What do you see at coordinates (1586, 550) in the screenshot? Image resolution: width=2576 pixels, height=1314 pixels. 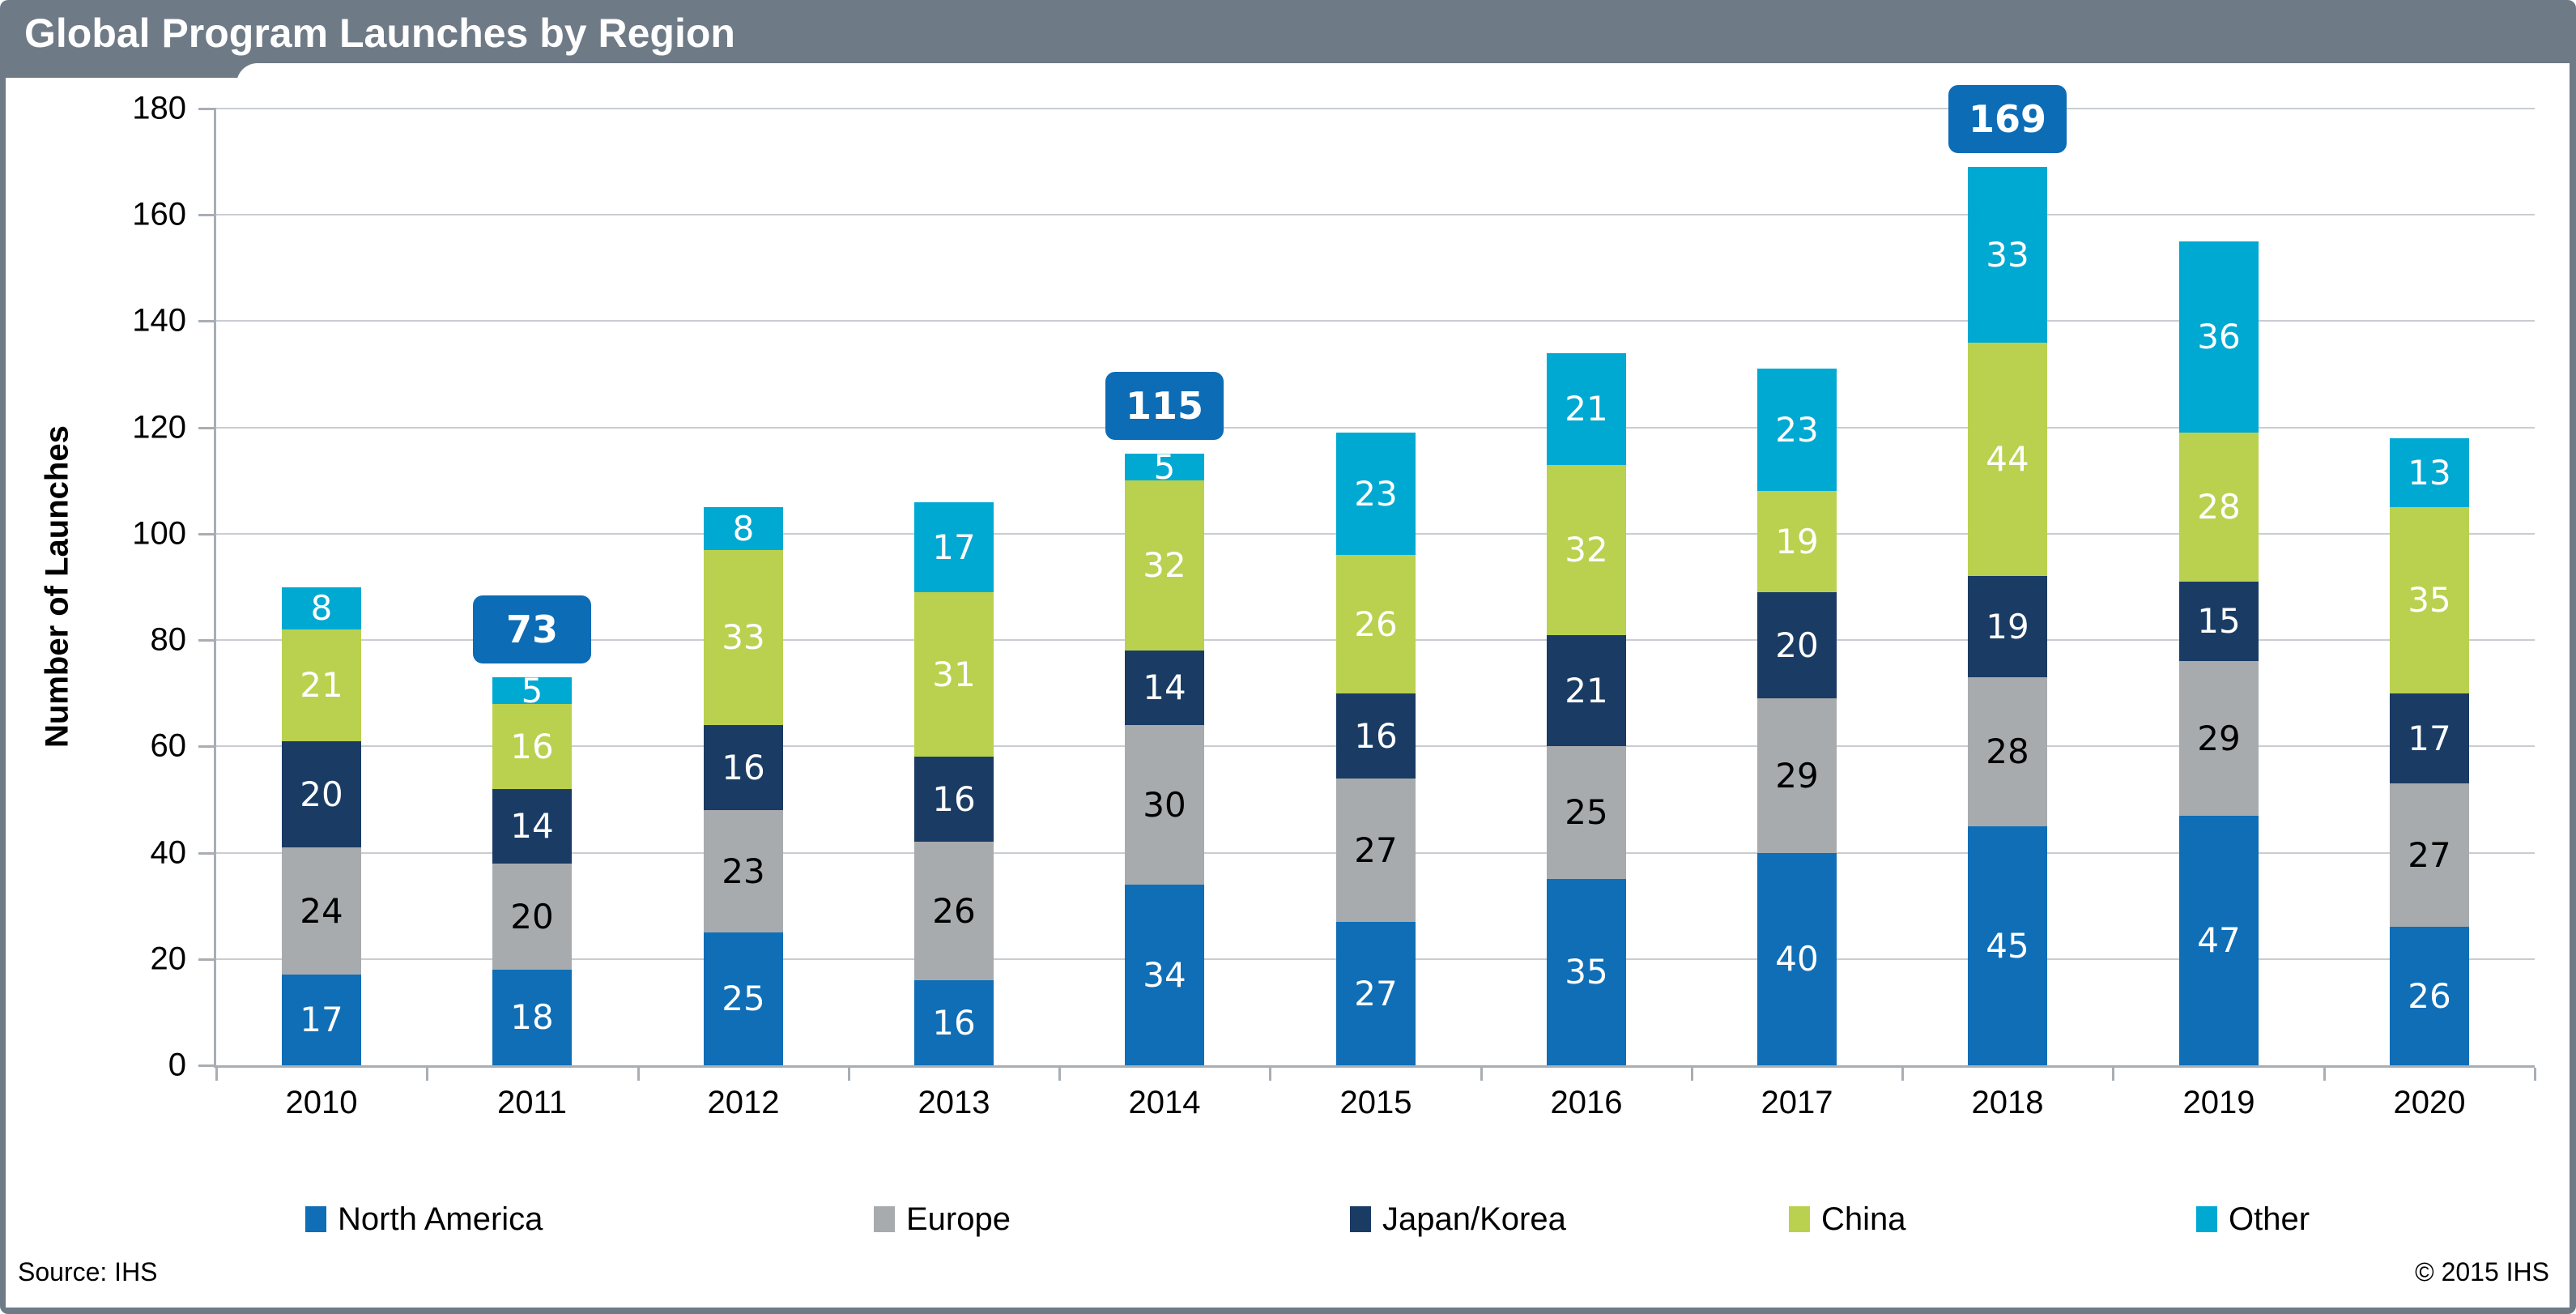 I see `bar-segment-2016-China: 32` at bounding box center [1586, 550].